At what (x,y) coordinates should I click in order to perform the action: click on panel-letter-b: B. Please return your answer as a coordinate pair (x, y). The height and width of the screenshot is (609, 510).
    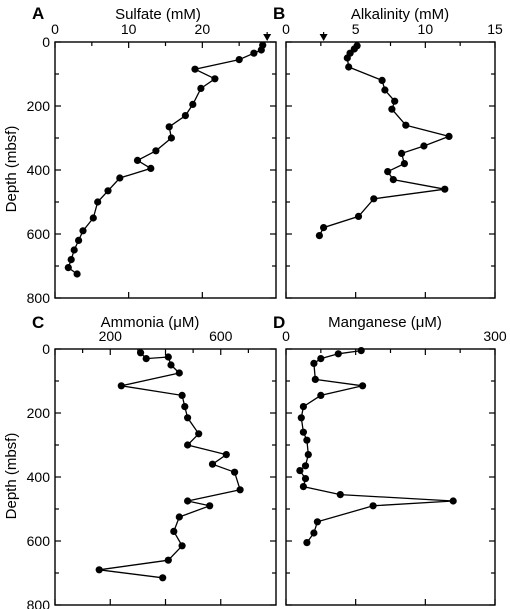
    Looking at the image, I should click on (279, 13).